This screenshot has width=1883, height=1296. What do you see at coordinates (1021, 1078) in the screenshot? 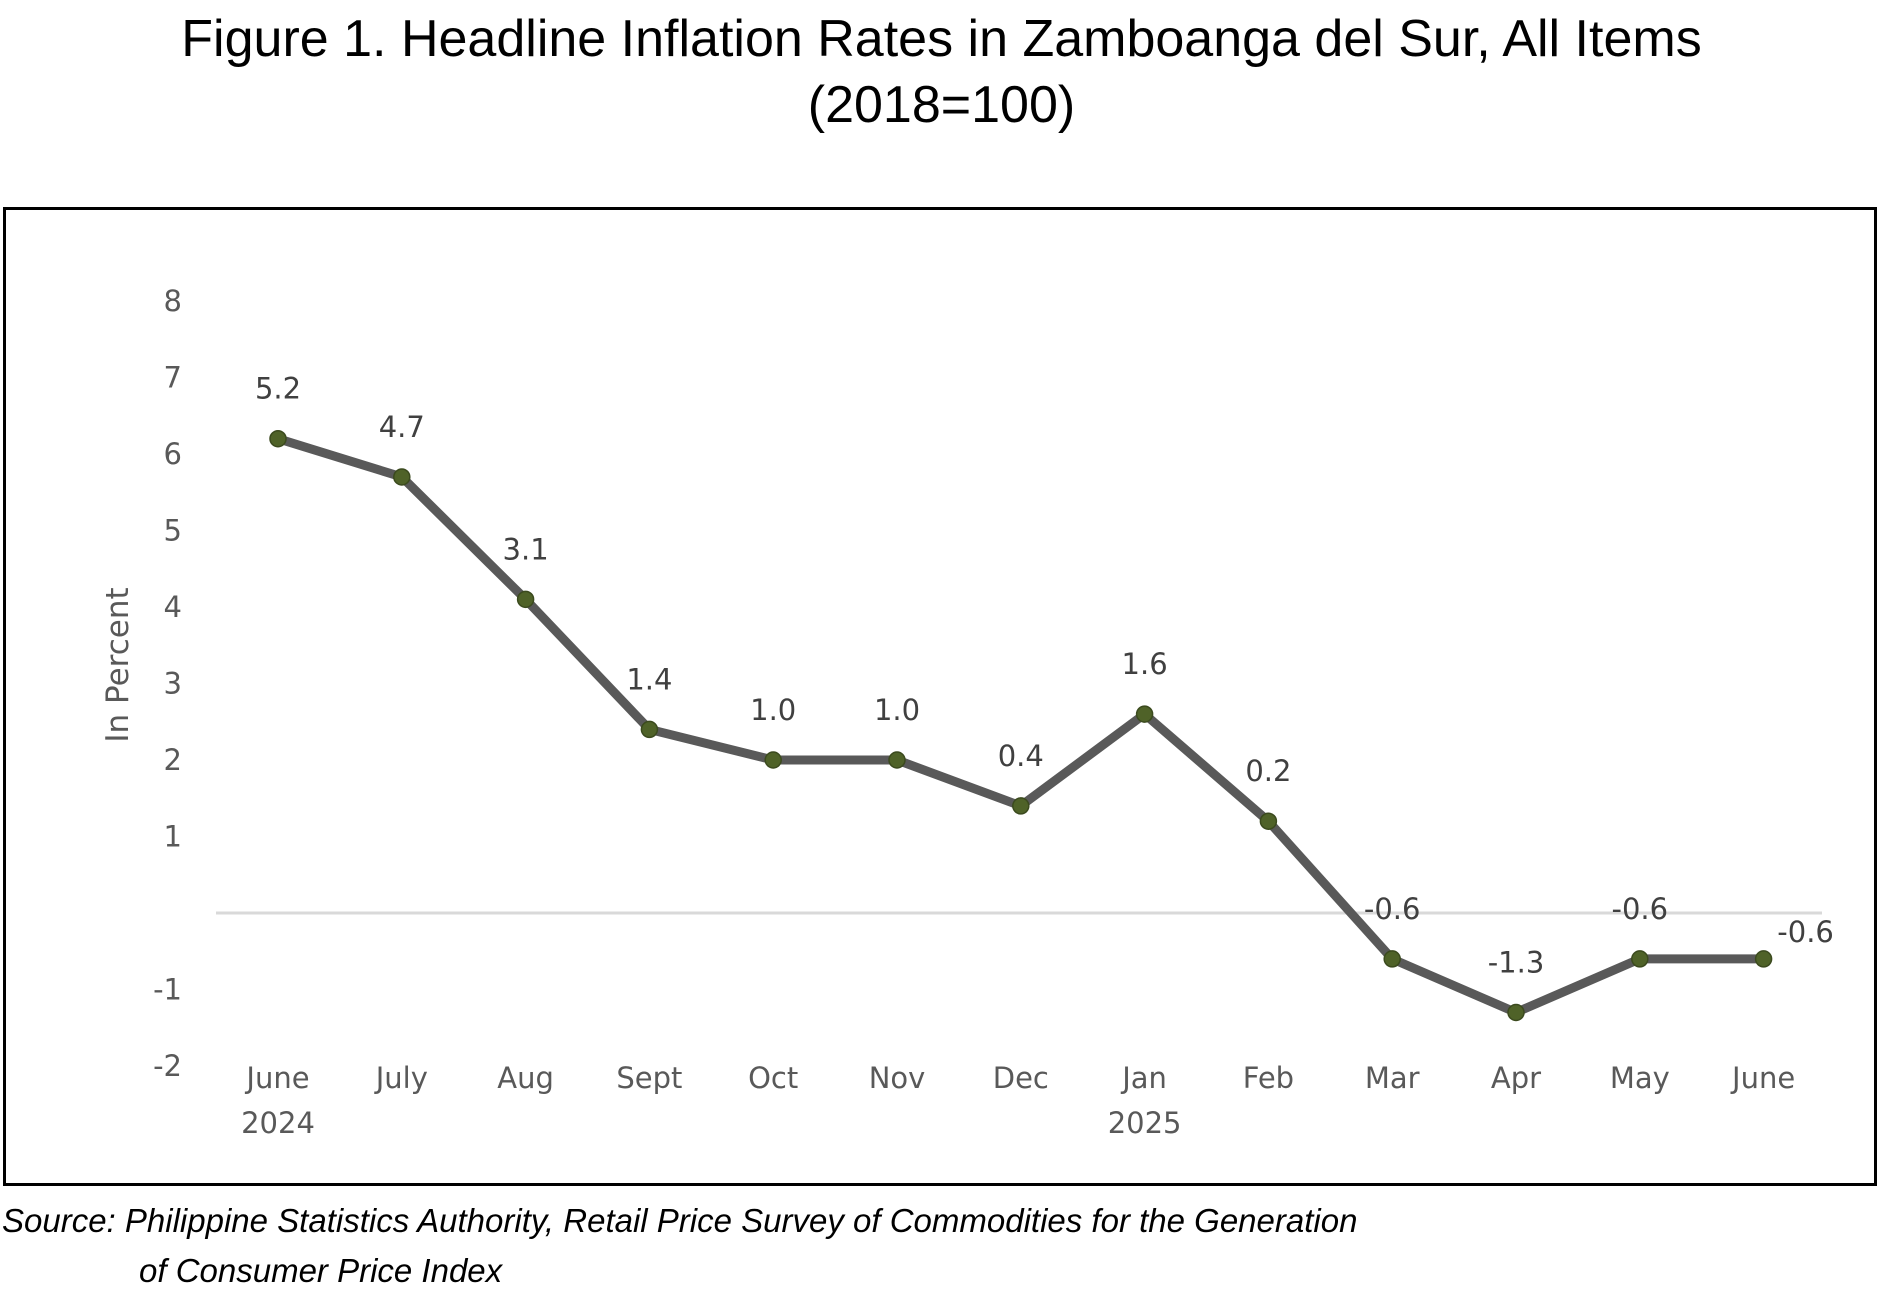
I see `x-tick-label: Dec` at bounding box center [1021, 1078].